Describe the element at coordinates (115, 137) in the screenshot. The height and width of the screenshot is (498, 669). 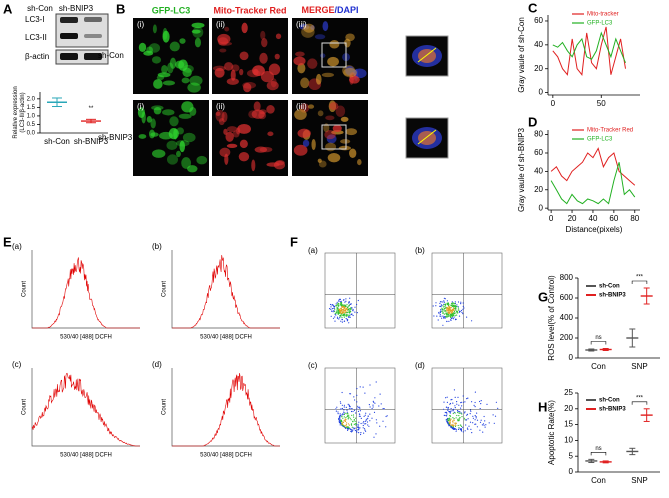
I see `row-label: sh-BNIP3` at that location.